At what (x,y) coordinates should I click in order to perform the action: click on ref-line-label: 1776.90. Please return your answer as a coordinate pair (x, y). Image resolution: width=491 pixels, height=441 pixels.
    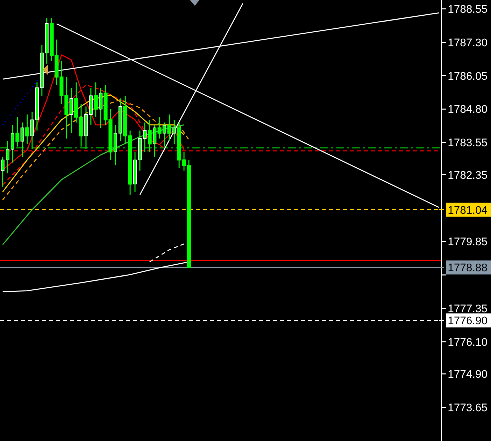
    Looking at the image, I should click on (468, 322).